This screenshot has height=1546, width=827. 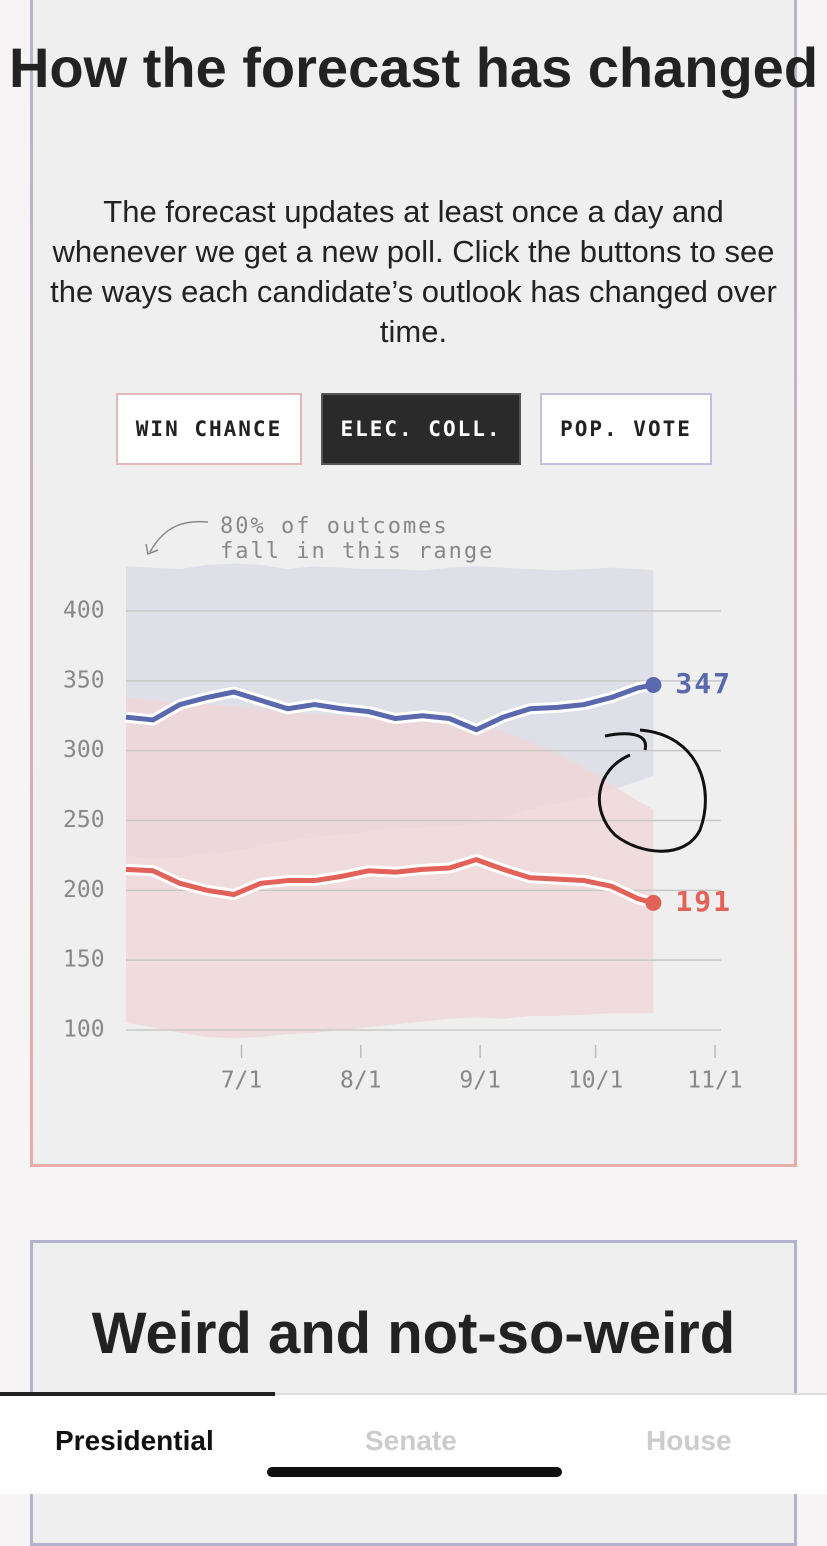 I want to click on button: WIN CHANCE, so click(x=209, y=429).